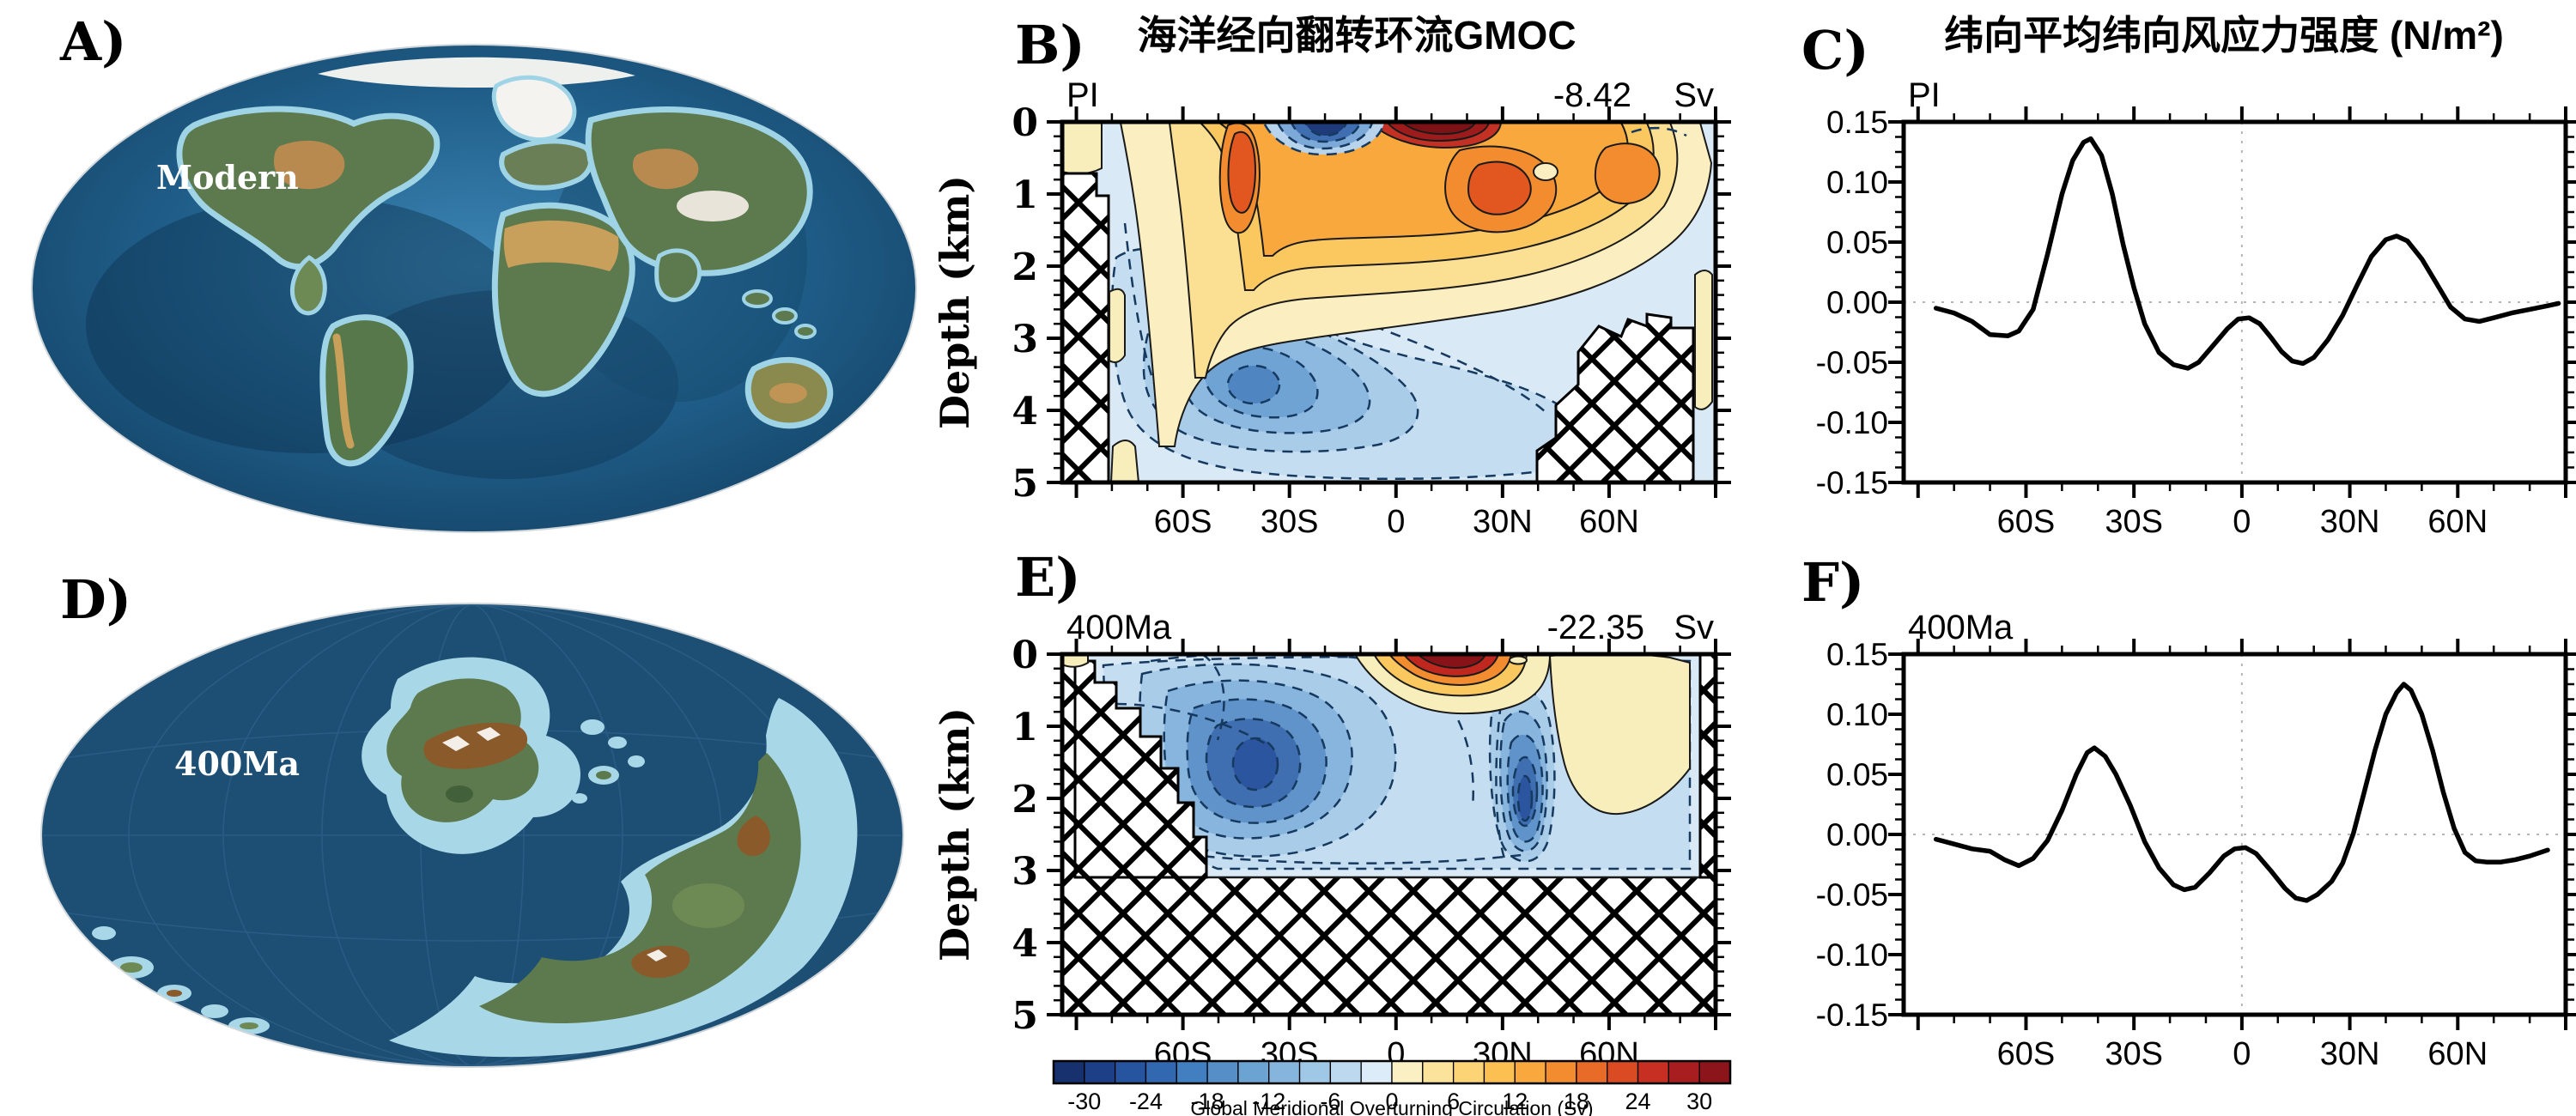 Image resolution: width=2576 pixels, height=1116 pixels. Describe the element at coordinates (1330, 1101) in the screenshot. I see `svg-text: -6` at that location.